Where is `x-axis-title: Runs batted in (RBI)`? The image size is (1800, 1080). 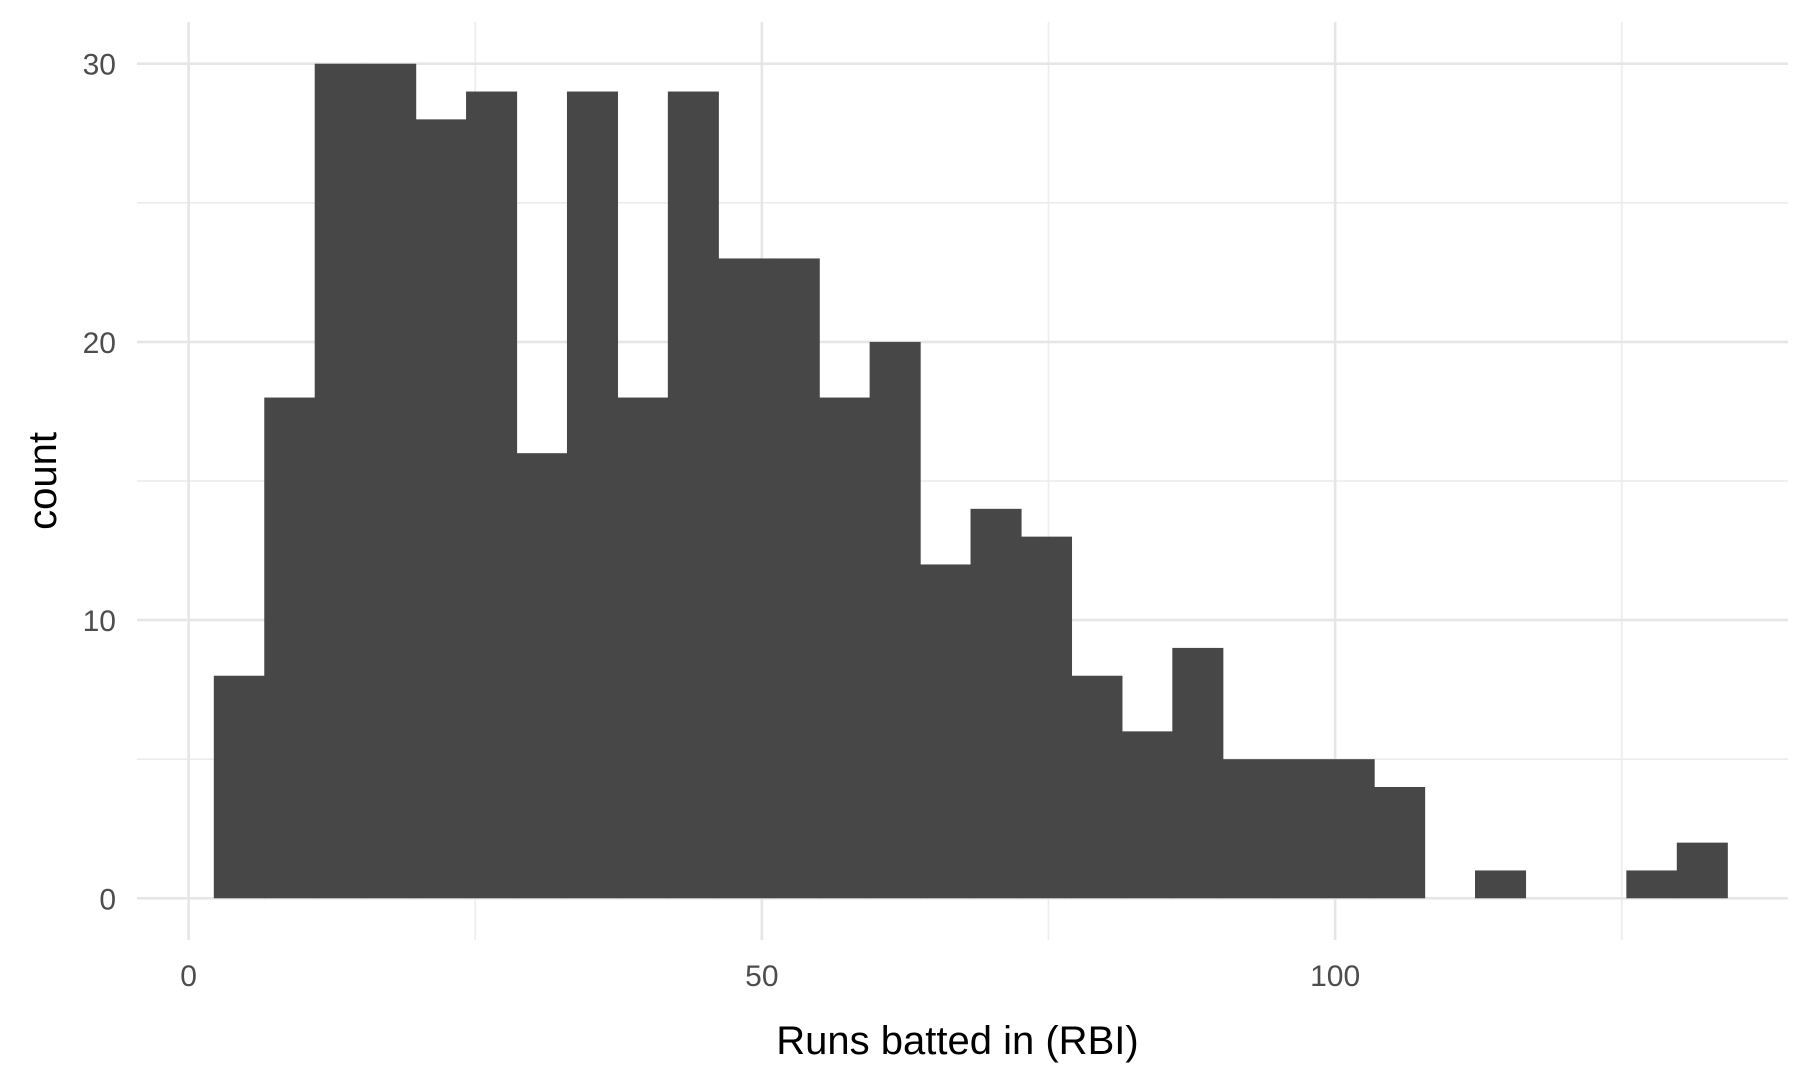 x-axis-title: Runs batted in (RBI) is located at coordinates (957, 1041).